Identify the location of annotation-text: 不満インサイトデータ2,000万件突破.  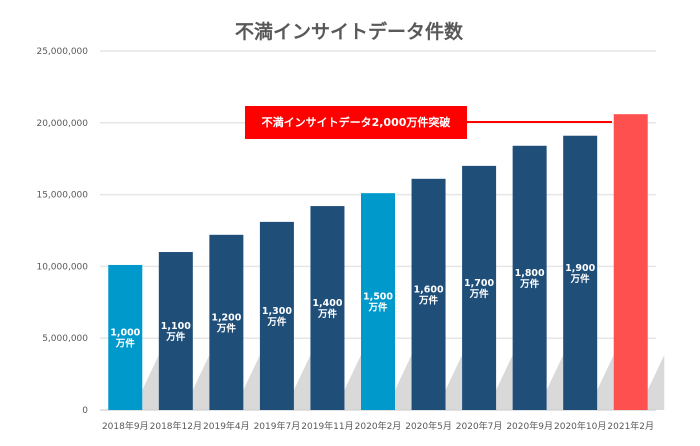
(356, 122).